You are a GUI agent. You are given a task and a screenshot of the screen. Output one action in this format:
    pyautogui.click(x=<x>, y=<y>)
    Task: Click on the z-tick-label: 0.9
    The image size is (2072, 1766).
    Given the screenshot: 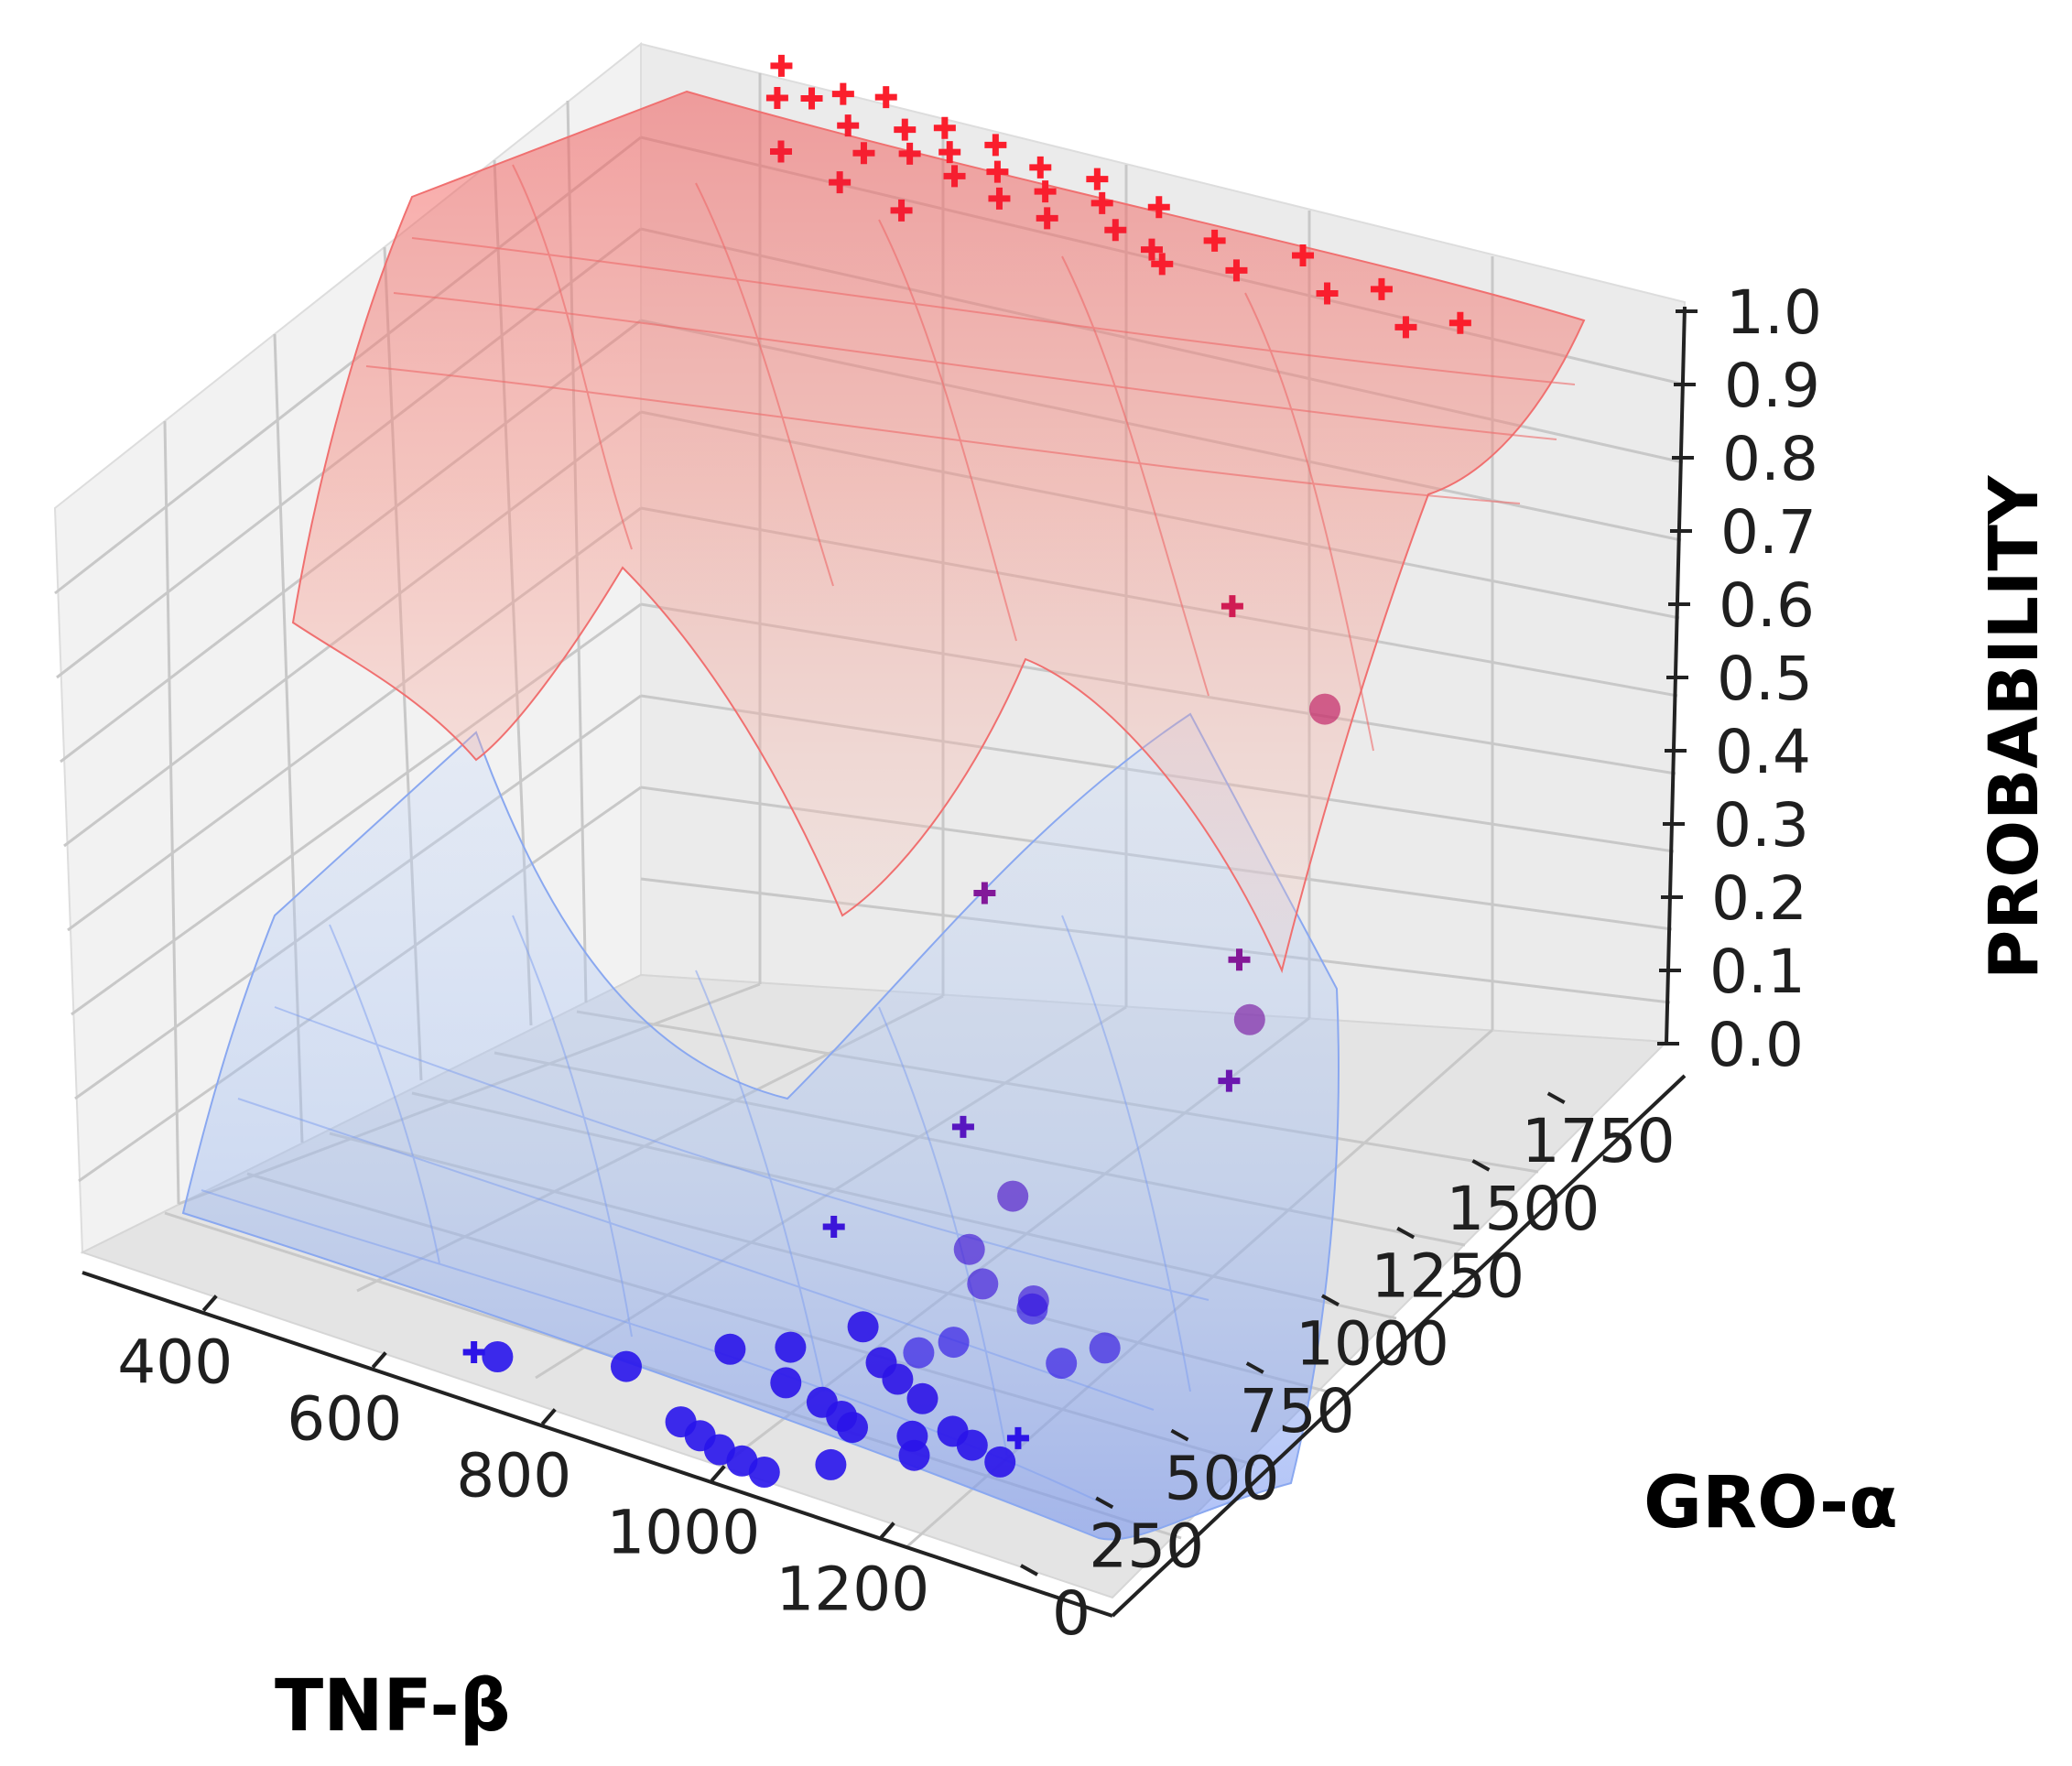 What is the action you would take?
    pyautogui.click(x=1772, y=386)
    